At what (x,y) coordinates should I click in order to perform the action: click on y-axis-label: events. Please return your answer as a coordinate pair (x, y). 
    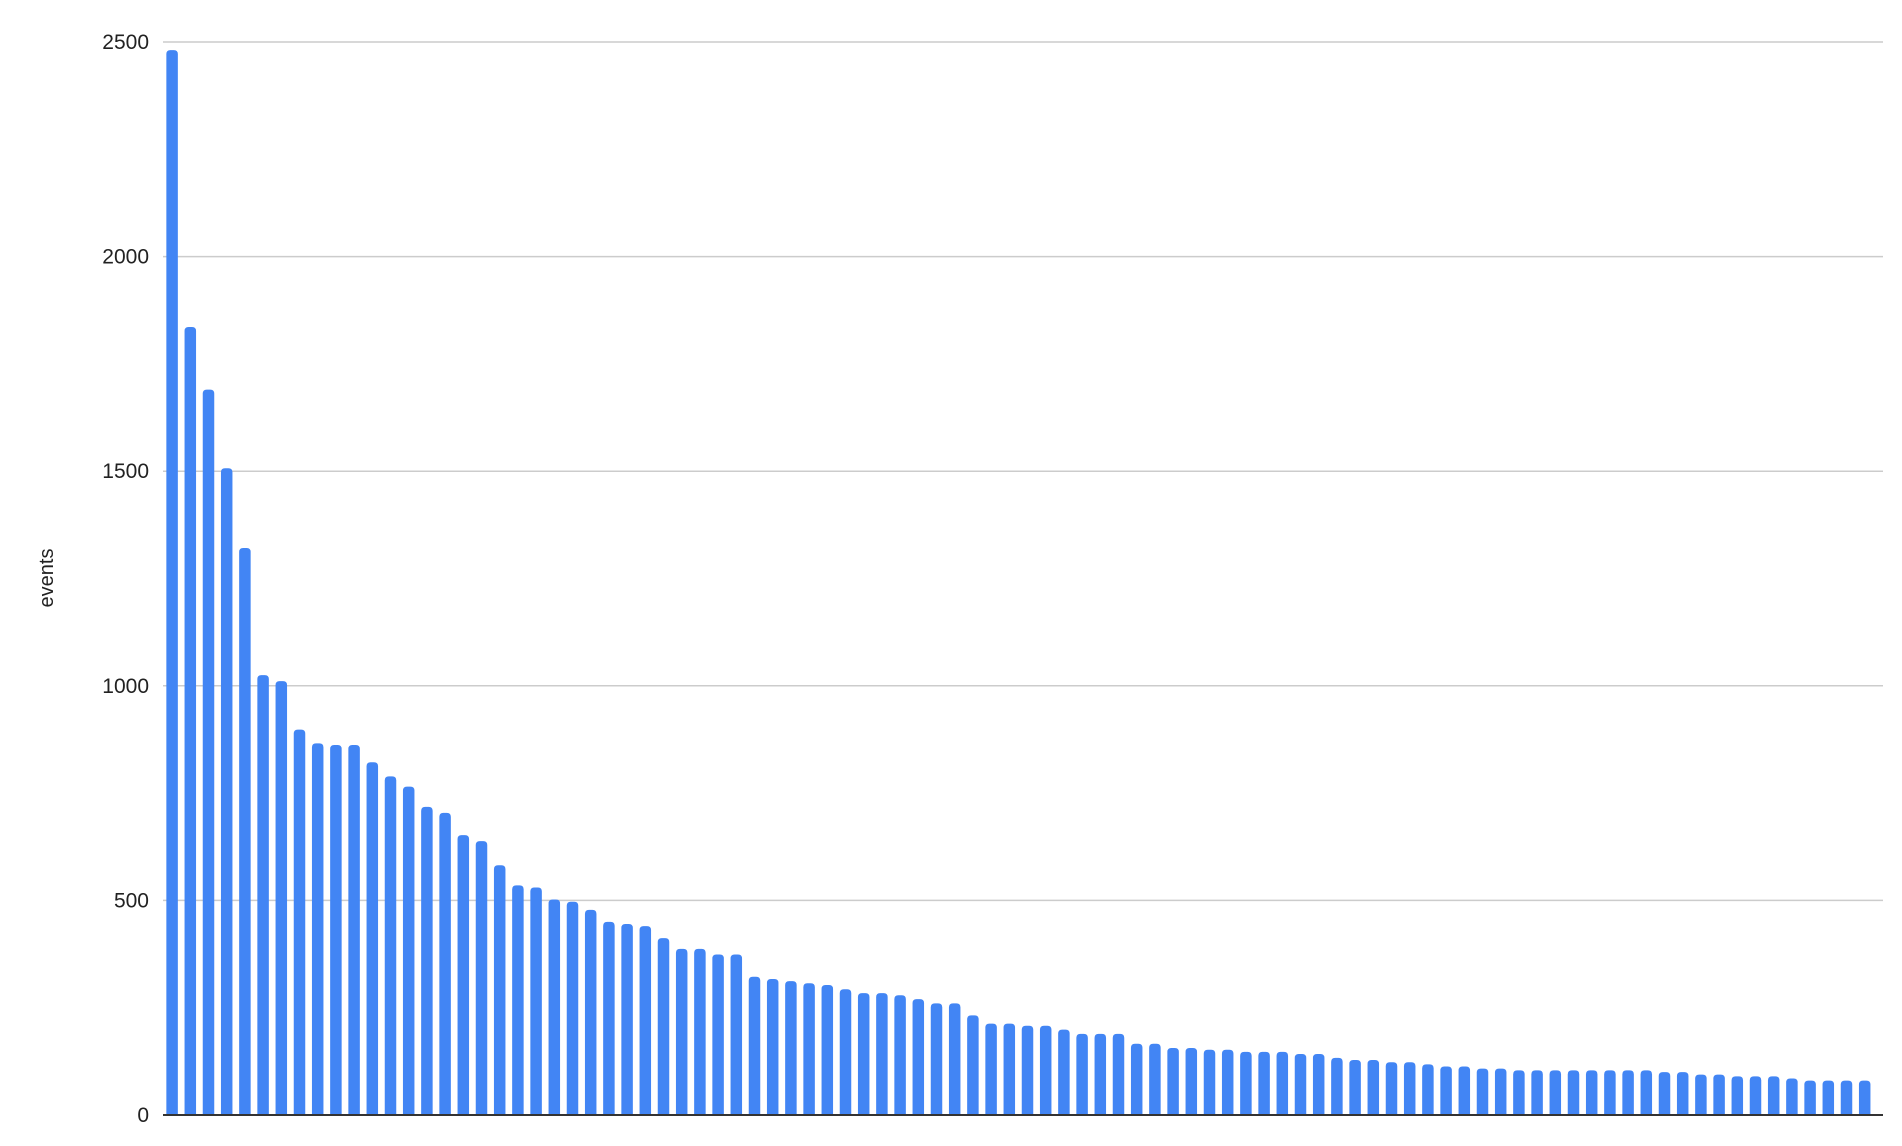
    Looking at the image, I should click on (47, 578).